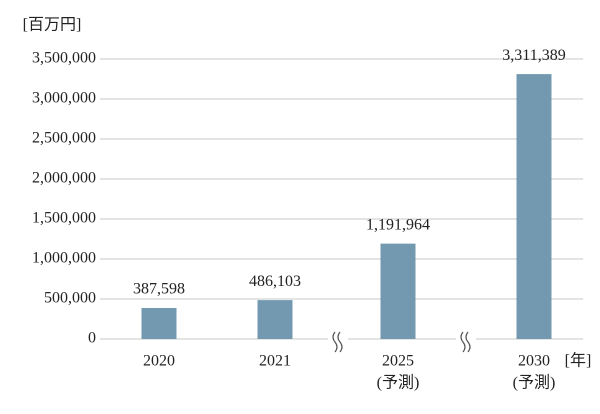 The height and width of the screenshot is (414, 600). I want to click on y-tick-label: 2,500,000, so click(64, 138).